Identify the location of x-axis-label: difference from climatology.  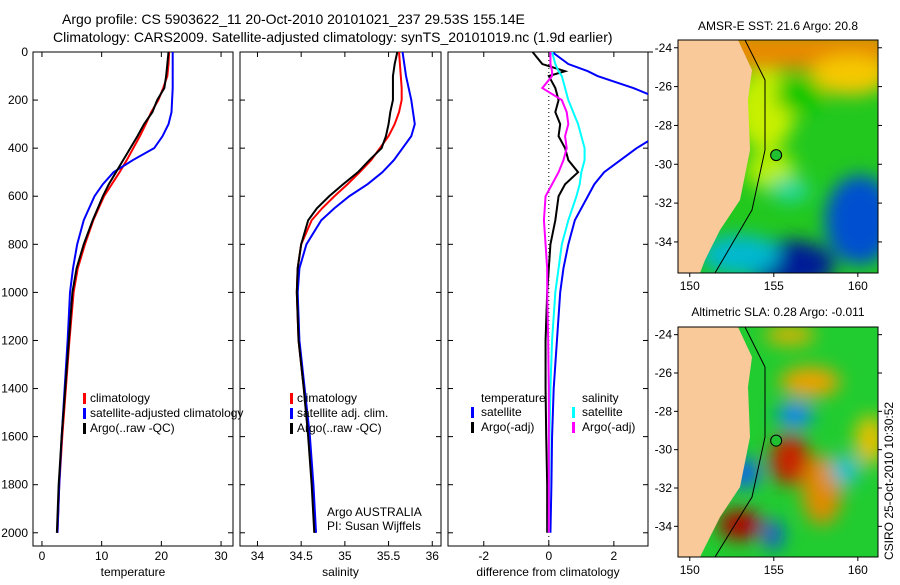
(547, 572).